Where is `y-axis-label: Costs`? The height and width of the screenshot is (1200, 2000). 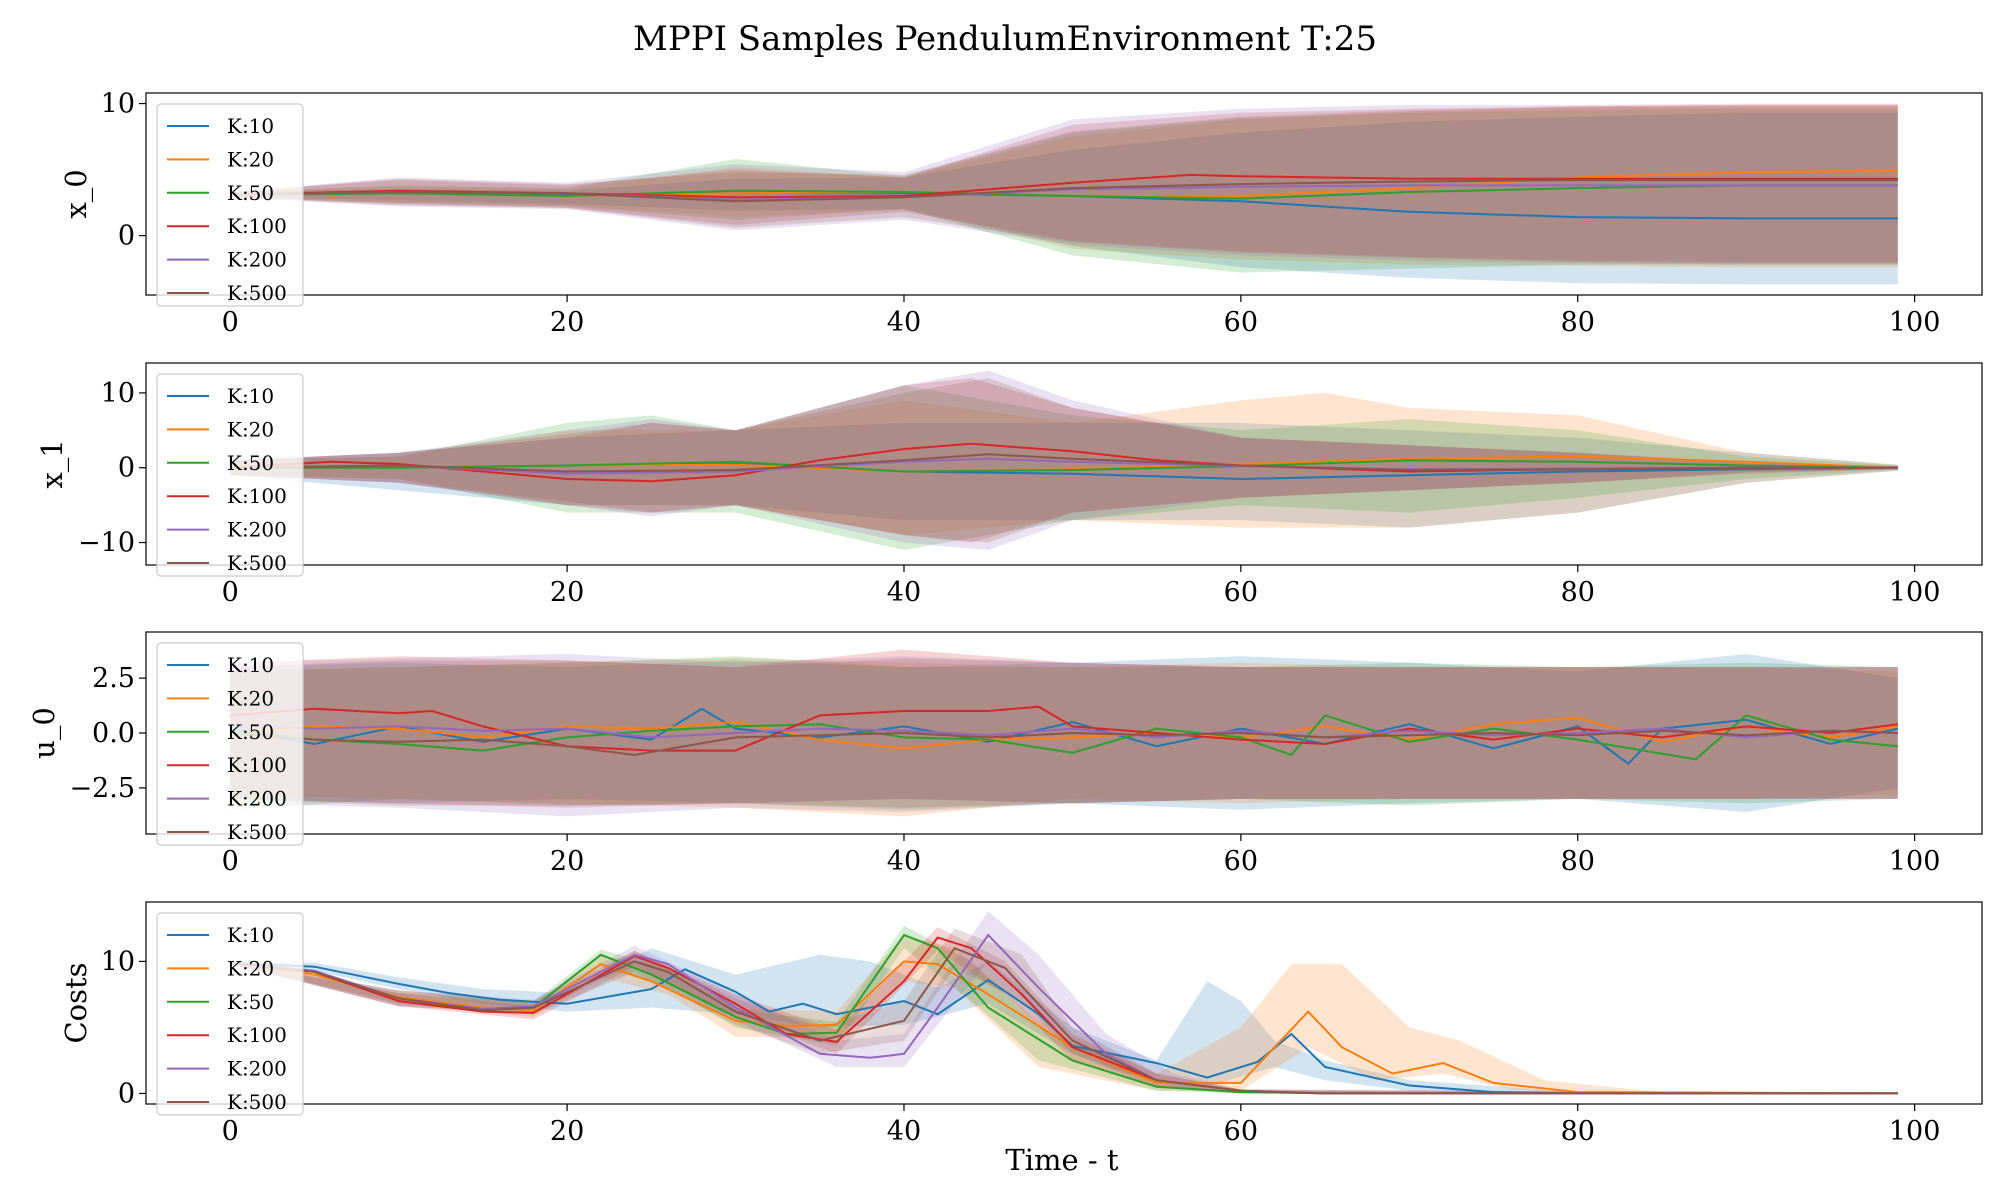
y-axis-label: Costs is located at coordinates (76, 1002).